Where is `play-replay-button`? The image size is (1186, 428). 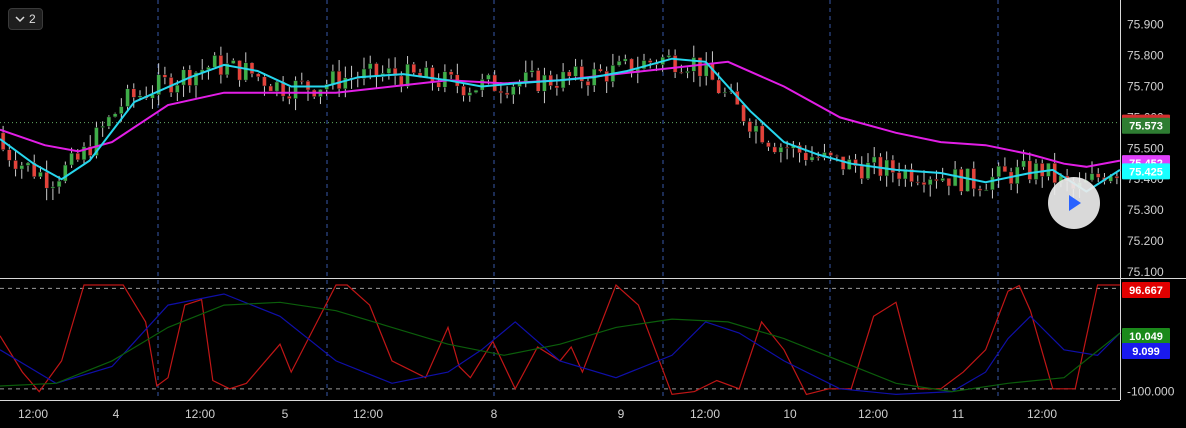
play-replay-button is located at coordinates (1074, 203).